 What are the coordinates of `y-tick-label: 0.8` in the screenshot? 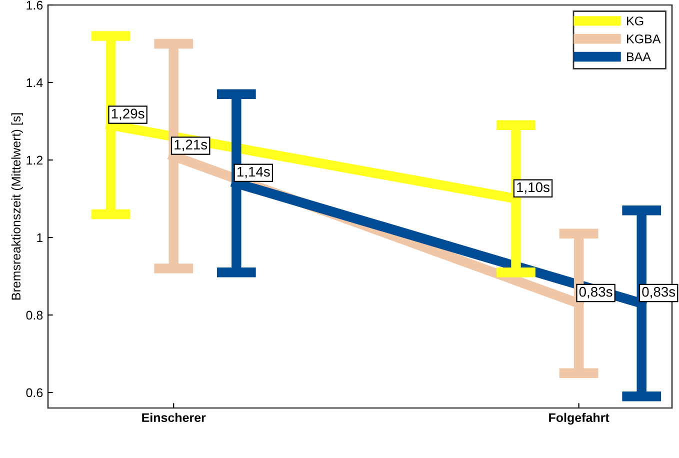 It's located at (34, 315).